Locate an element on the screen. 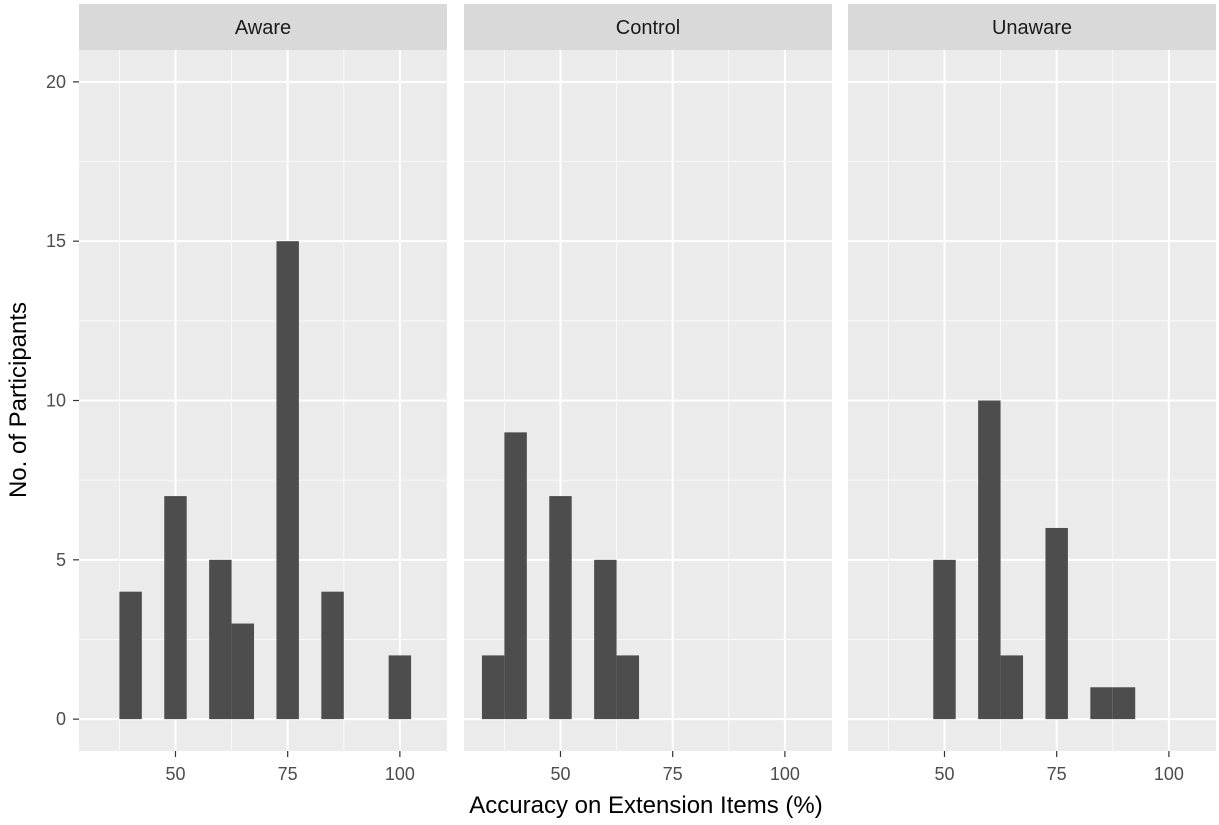 Image resolution: width=1219 pixels, height=825 pixels. y-tick-label: 20 is located at coordinates (56, 82).